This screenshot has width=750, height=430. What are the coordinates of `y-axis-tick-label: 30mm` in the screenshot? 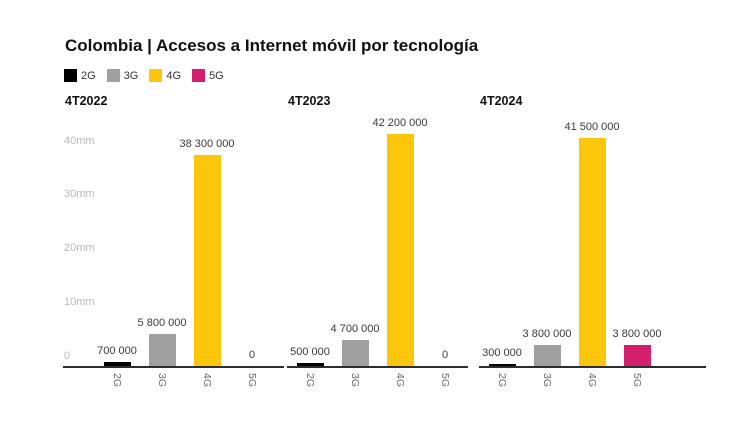 It's located at (79, 194).